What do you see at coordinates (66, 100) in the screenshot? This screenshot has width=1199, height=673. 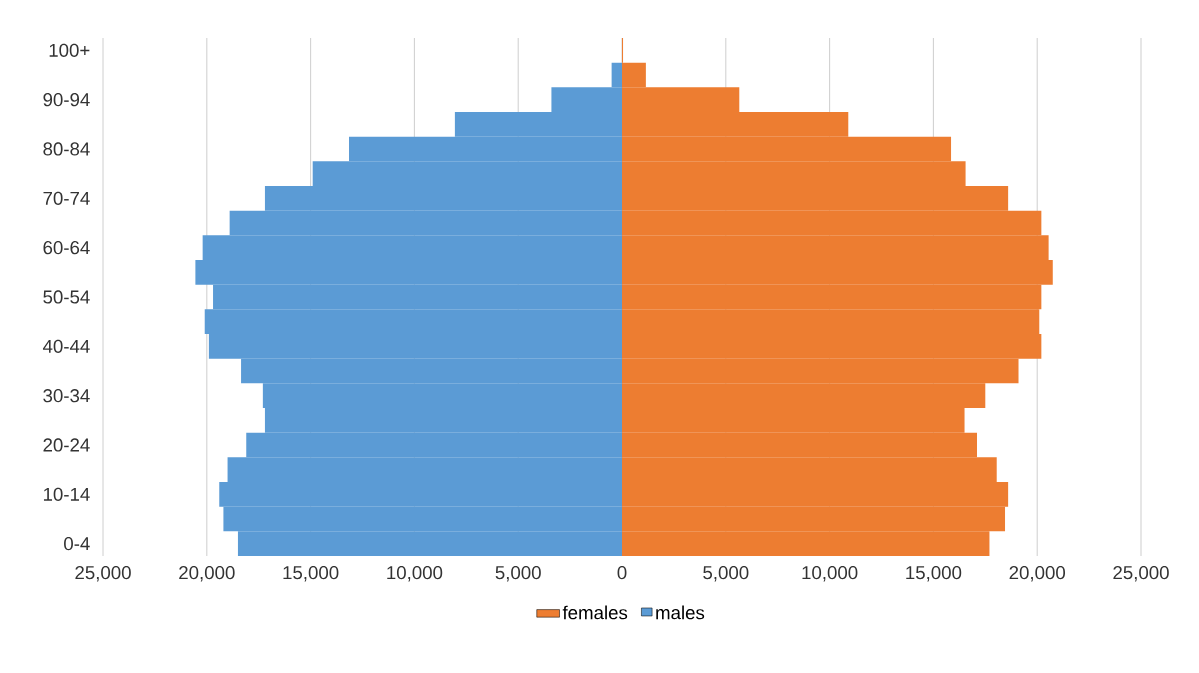 I see `y-tick-label: 90-94` at bounding box center [66, 100].